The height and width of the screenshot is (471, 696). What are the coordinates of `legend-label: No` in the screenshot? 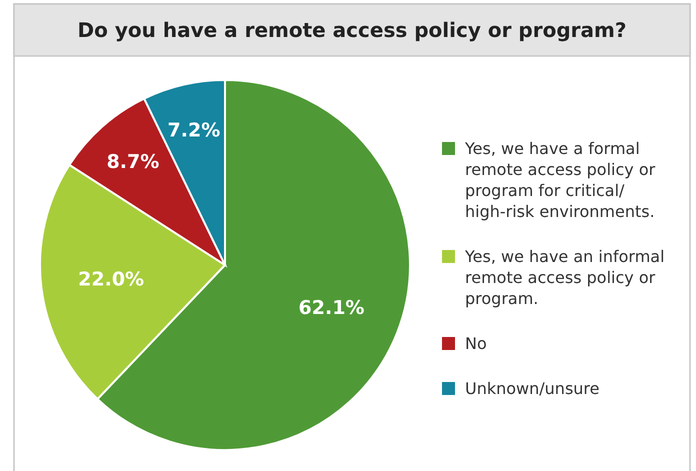 It's located at (476, 343).